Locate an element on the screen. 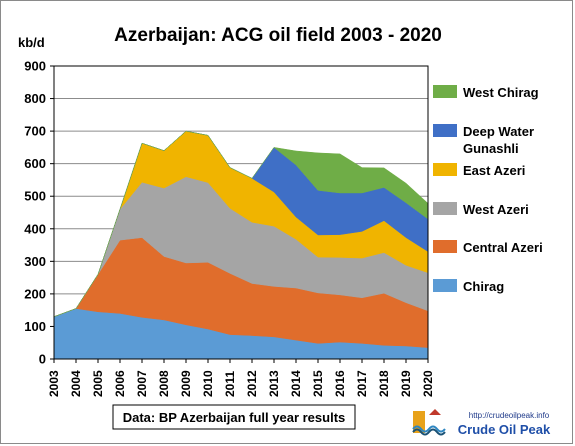 This screenshot has width=575, height=446. x-tick-label: 2015 is located at coordinates (318, 383).